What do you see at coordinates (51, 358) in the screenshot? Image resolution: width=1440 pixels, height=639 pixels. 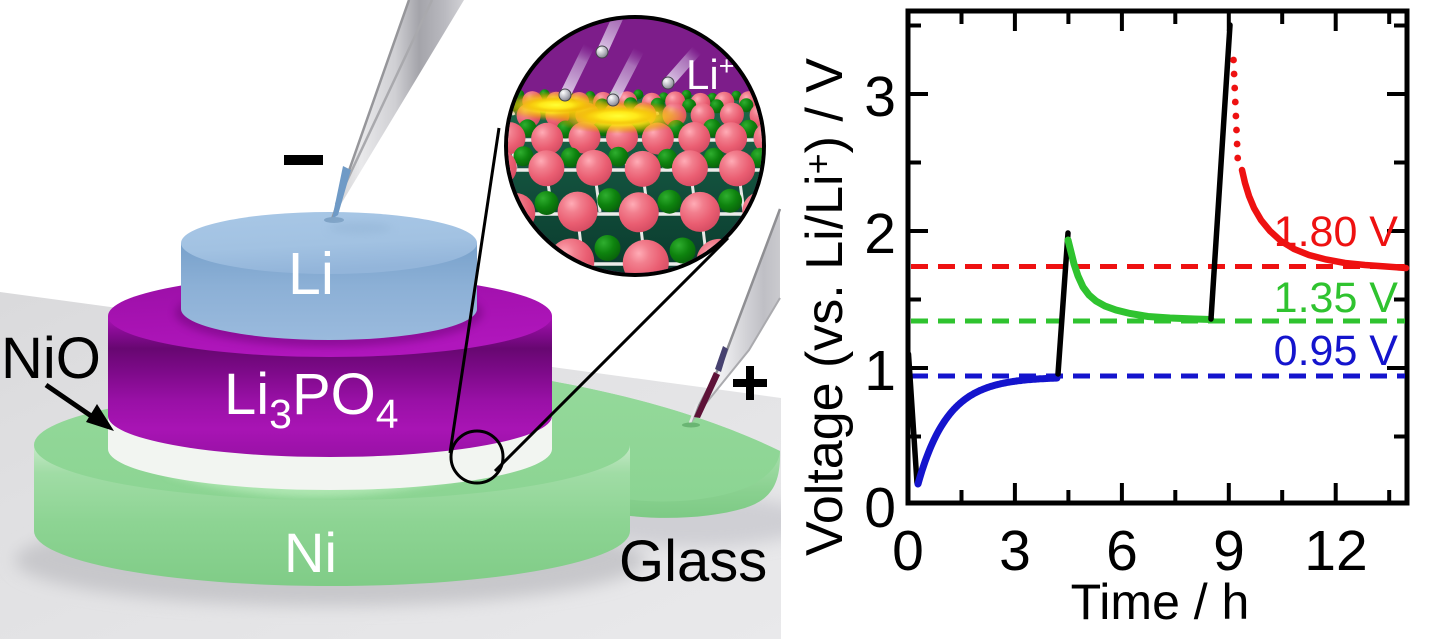 I see `svg-text: NiO` at bounding box center [51, 358].